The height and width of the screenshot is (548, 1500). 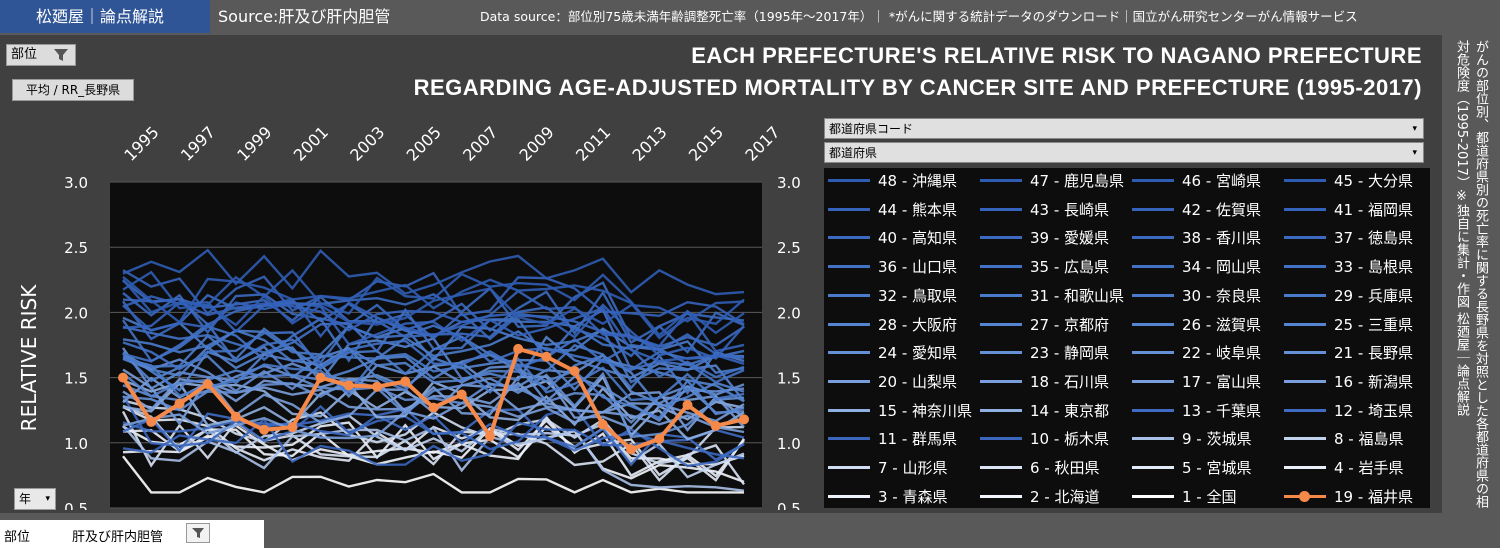 What do you see at coordinates (1348, 237) in the screenshot?
I see `legend-item: 37 - 徳島県` at bounding box center [1348, 237].